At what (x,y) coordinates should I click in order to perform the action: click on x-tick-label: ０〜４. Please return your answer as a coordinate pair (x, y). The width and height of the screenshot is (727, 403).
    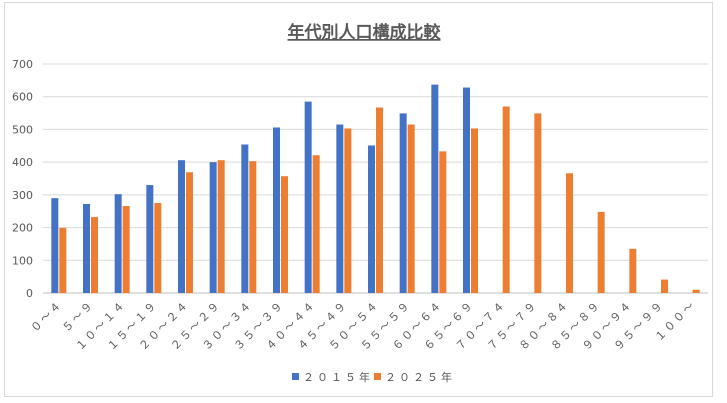
    Looking at the image, I should click on (46, 316).